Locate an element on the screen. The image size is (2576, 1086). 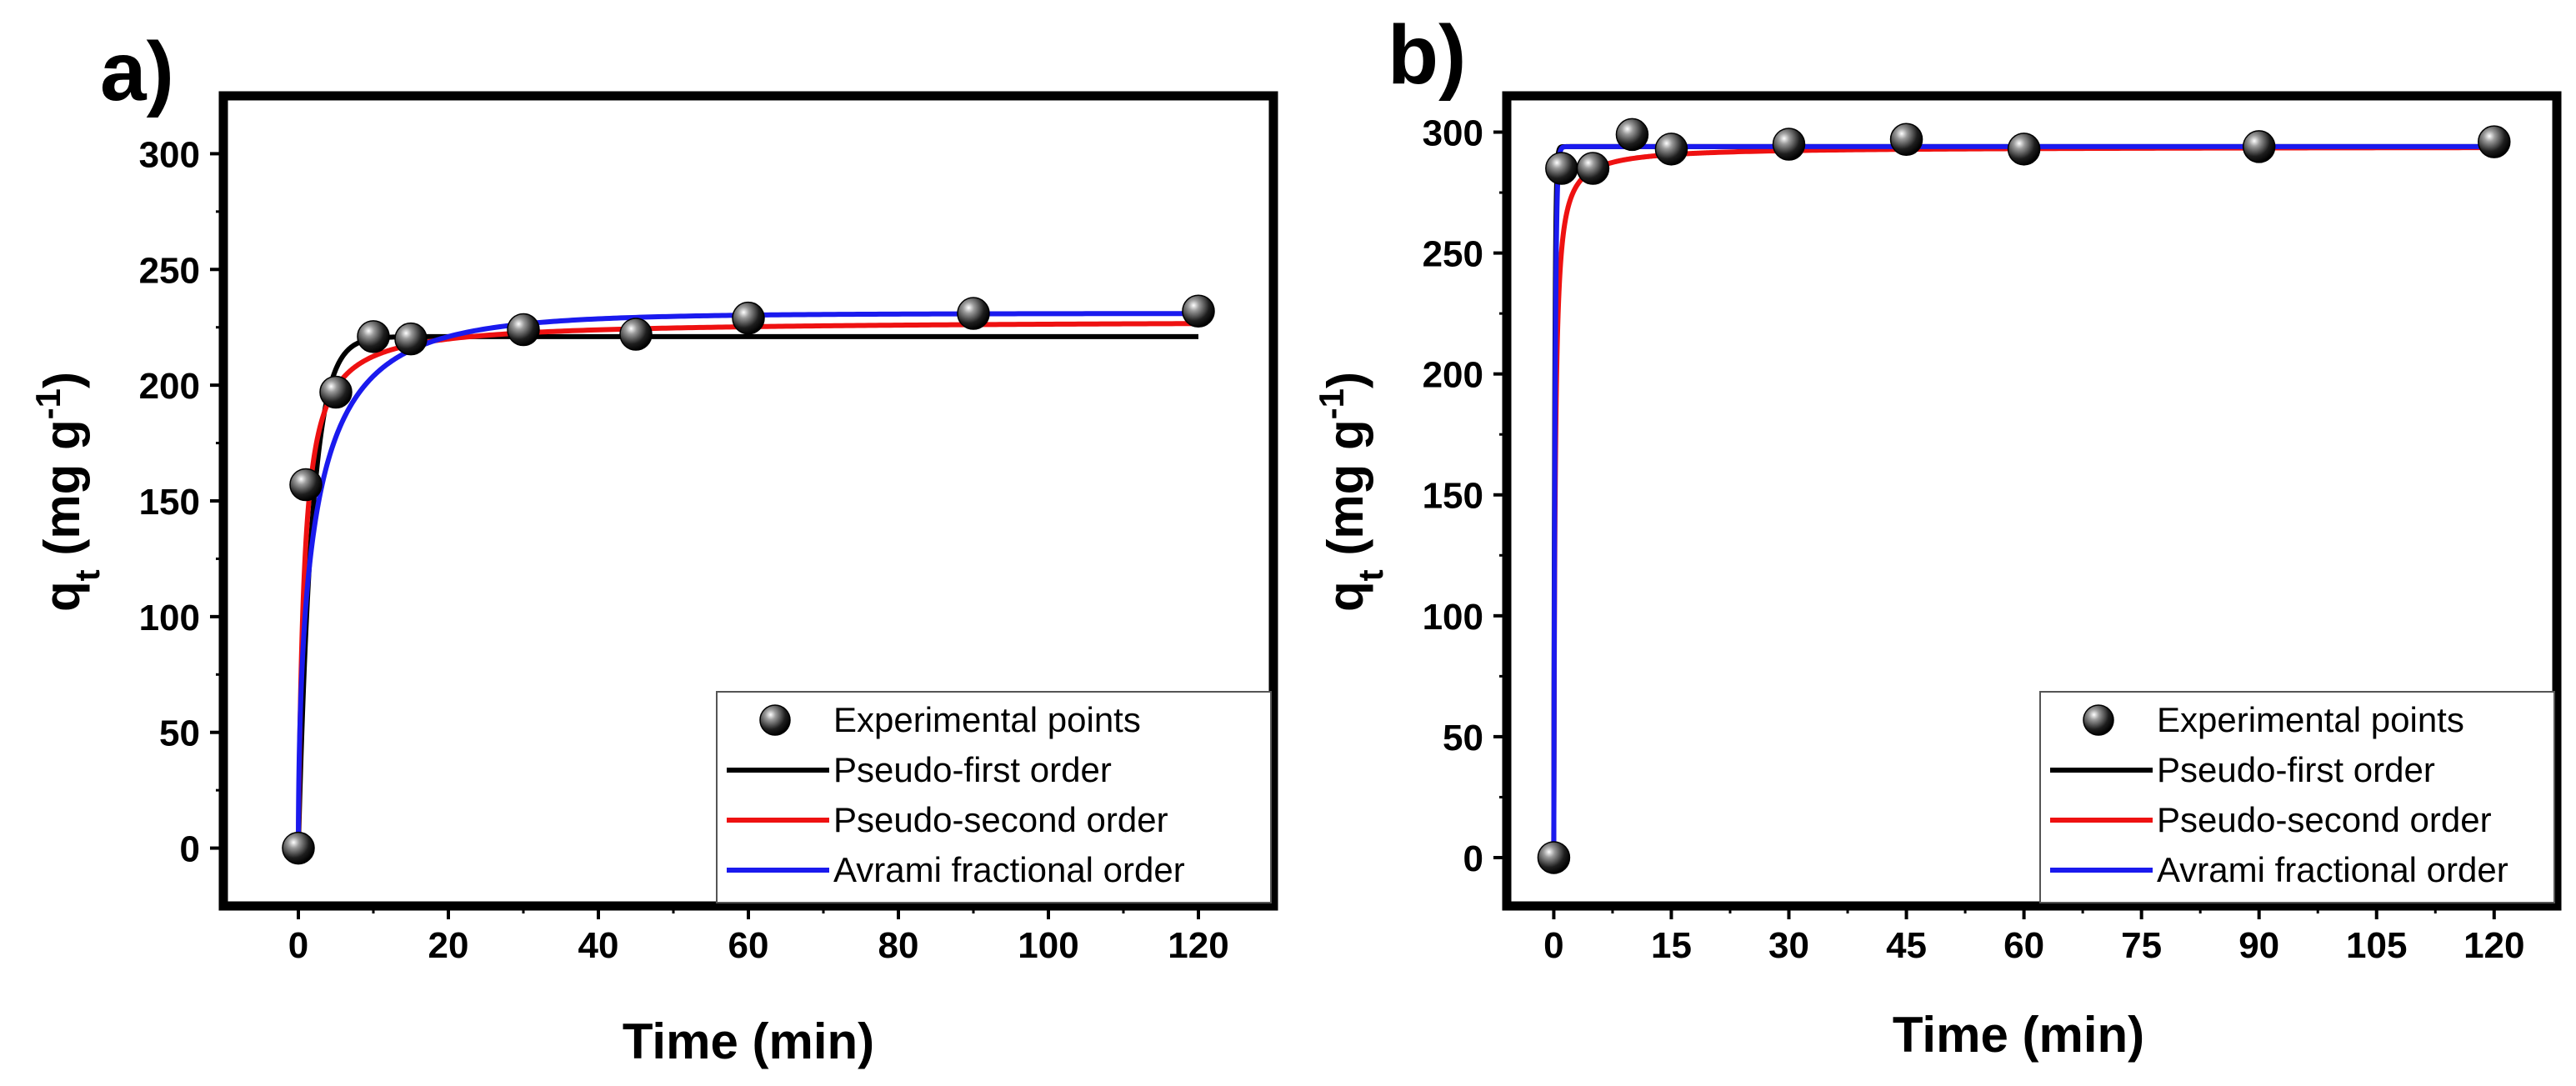
x-tick-label: 80 is located at coordinates (899, 946).